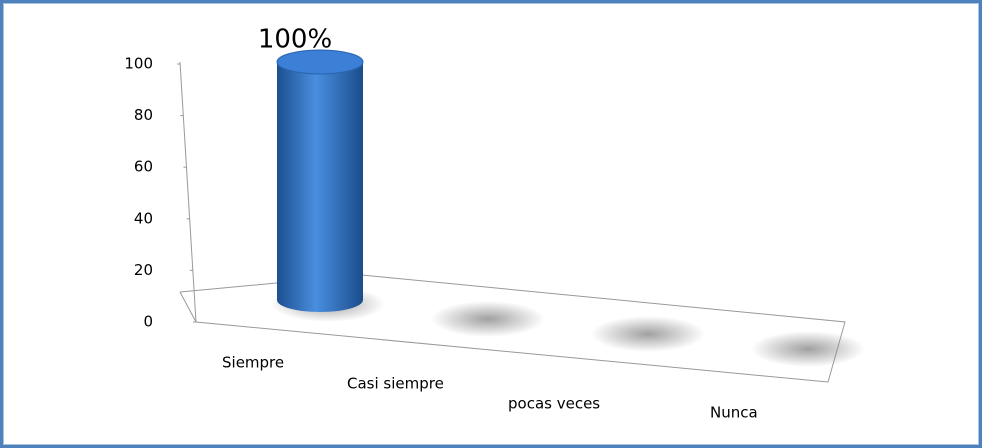 This screenshot has height=448, width=982. What do you see at coordinates (188, 192) in the screenshot?
I see `y-axis` at bounding box center [188, 192].